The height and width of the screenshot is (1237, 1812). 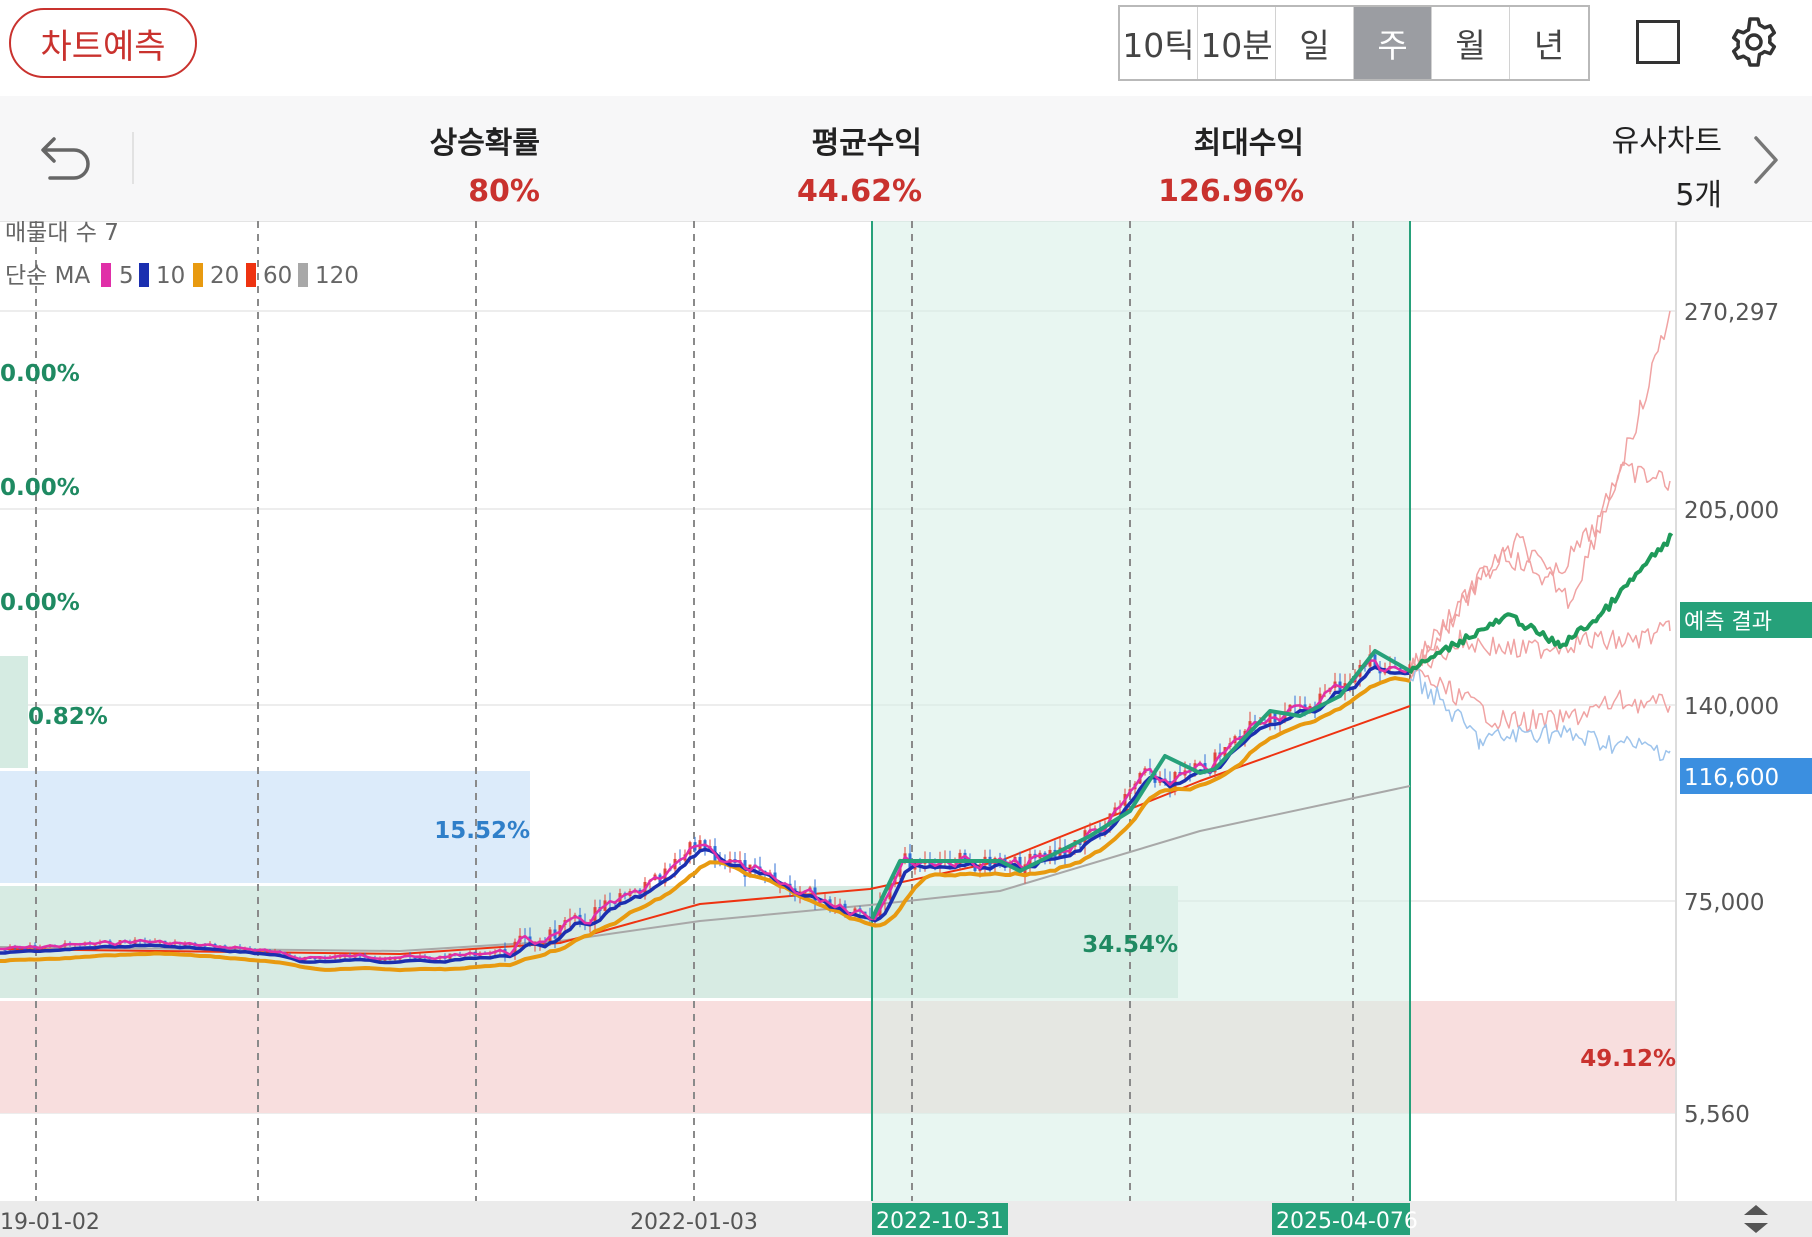 I want to click on period-week: 주, so click(x=1393, y=43).